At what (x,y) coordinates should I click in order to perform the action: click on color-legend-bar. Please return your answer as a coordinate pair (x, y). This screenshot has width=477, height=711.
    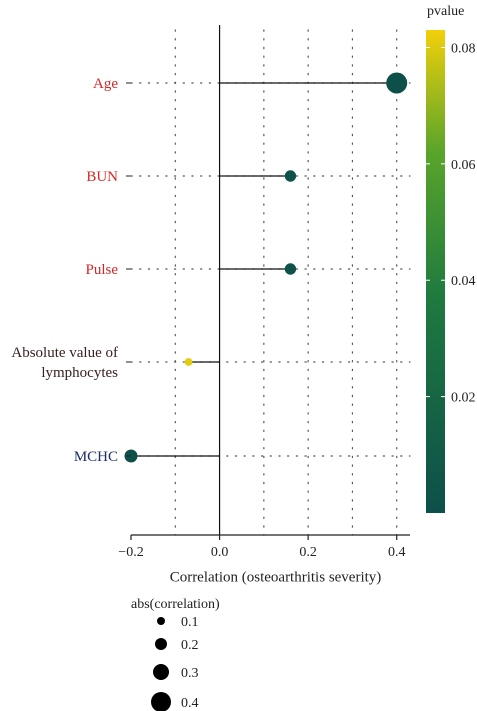
    Looking at the image, I should click on (435, 271).